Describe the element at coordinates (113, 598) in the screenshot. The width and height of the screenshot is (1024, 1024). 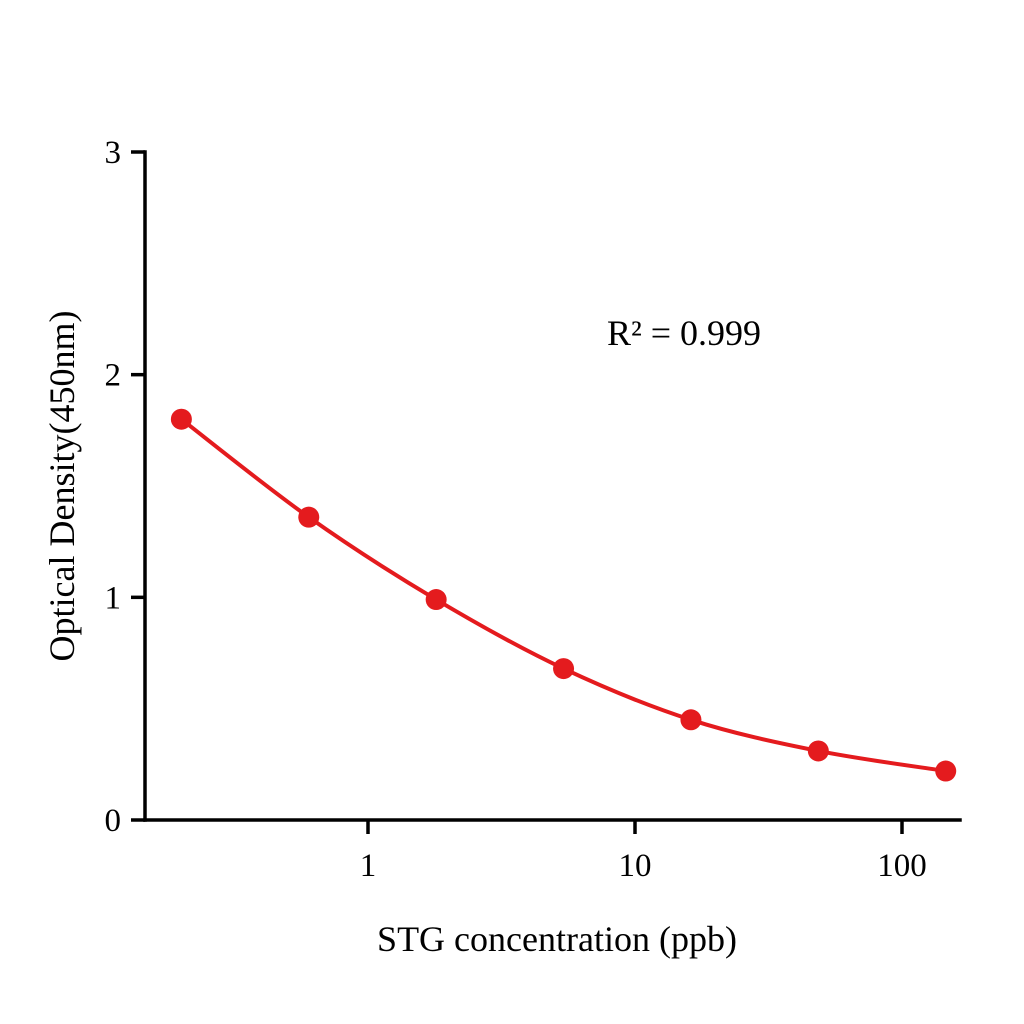
I see `y-tick-label: 1` at that location.